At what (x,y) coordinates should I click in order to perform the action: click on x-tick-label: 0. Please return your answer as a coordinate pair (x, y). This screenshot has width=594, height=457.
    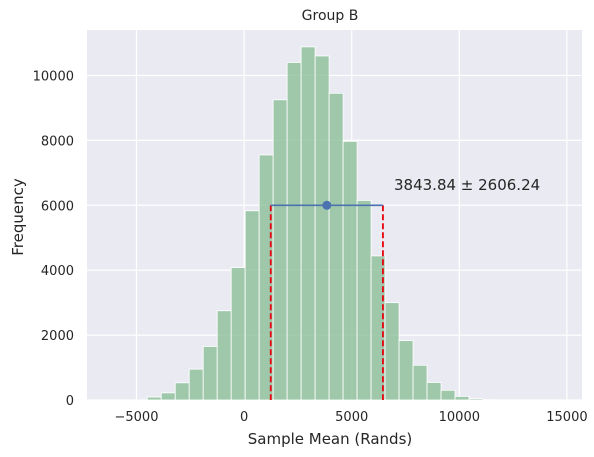
    Looking at the image, I should click on (244, 417).